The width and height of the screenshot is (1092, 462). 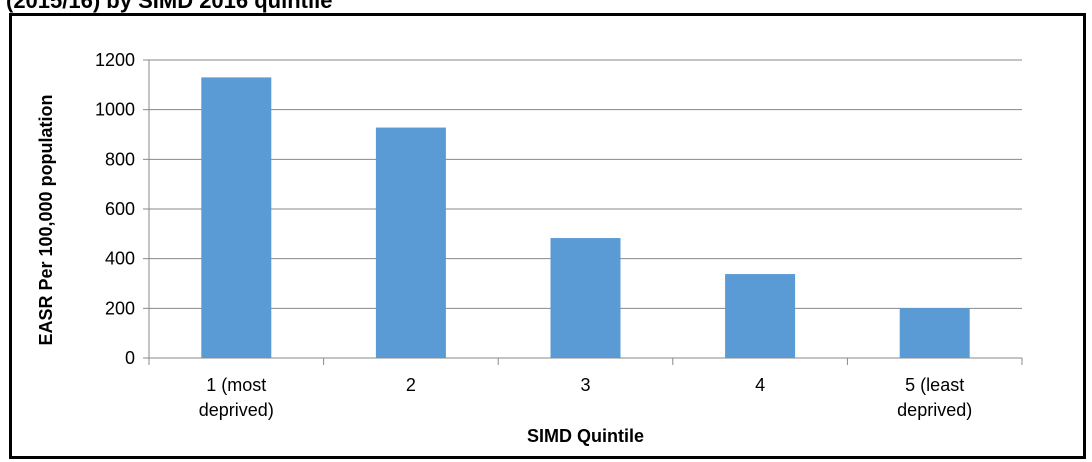 What do you see at coordinates (934, 397) in the screenshot?
I see `x-tick-label: 5 (least deprived)` at bounding box center [934, 397].